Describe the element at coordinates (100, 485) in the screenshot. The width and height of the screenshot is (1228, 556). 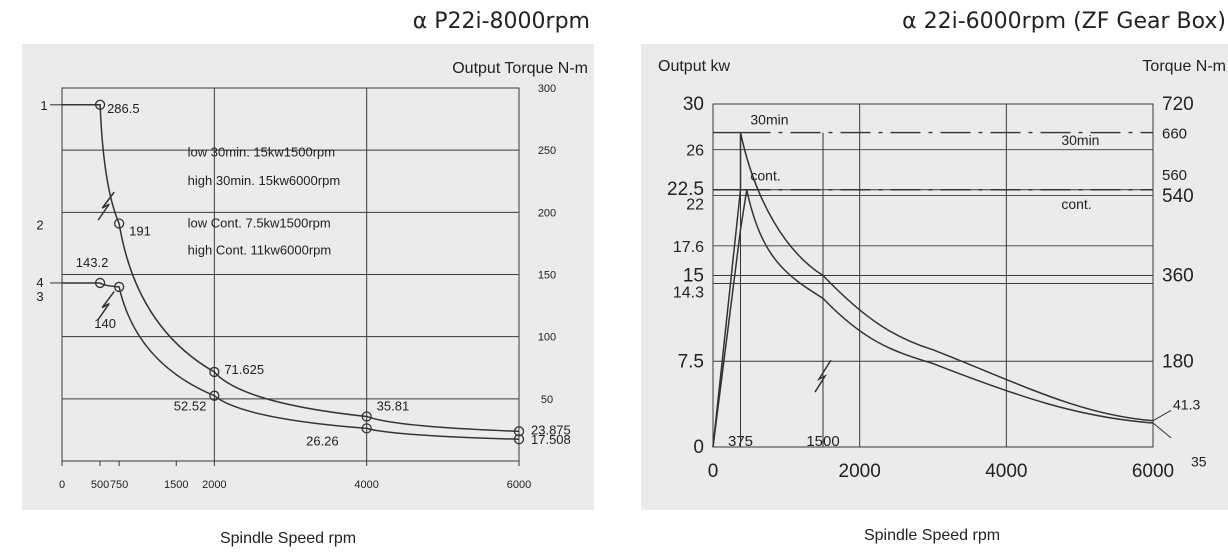
I see `left-x-tick-label: 500` at that location.